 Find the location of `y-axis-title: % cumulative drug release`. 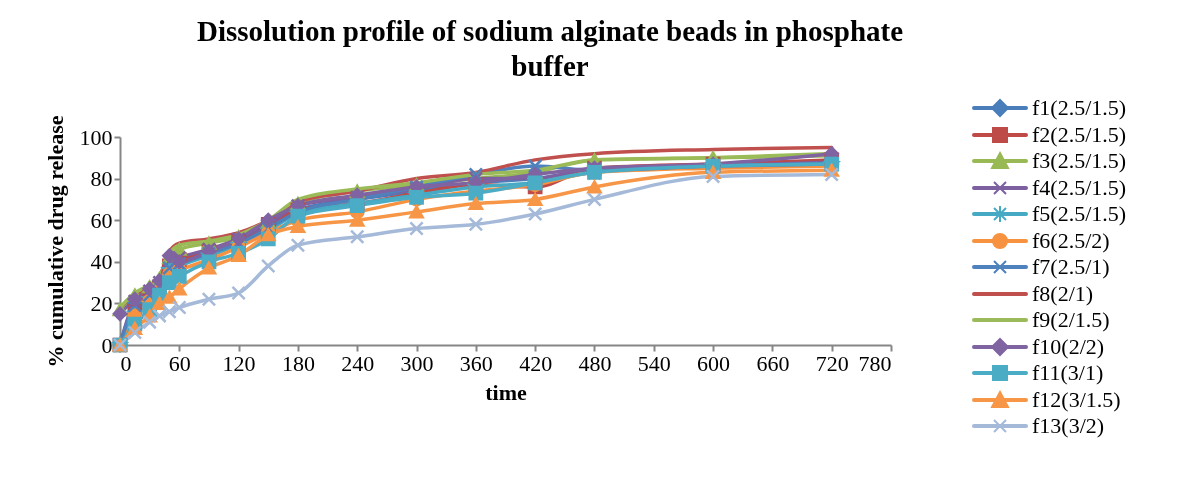

y-axis-title: % cumulative drug release is located at coordinates (55, 241).